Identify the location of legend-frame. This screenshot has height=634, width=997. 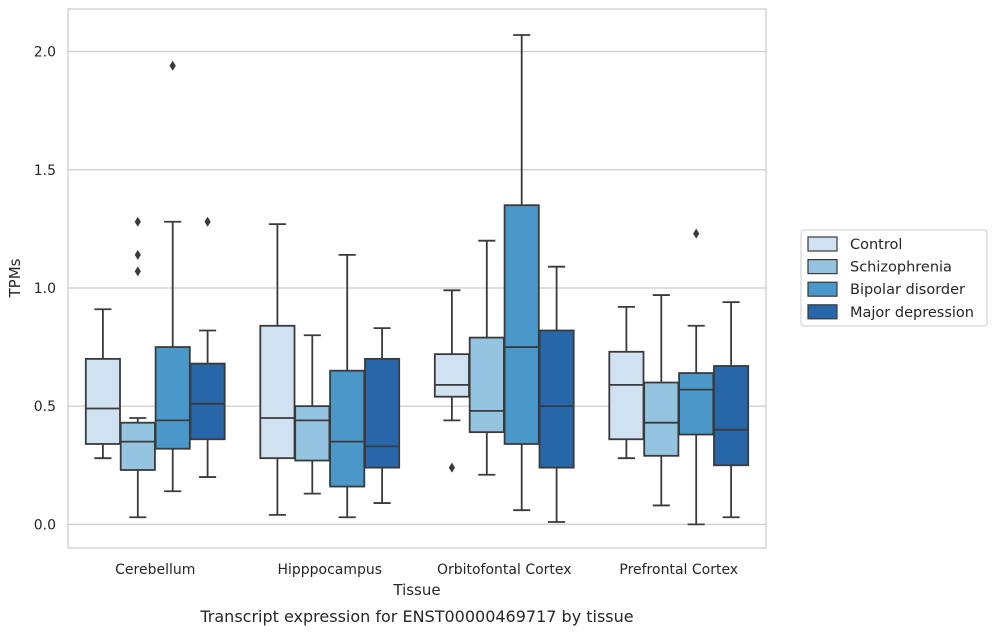
(894, 278).